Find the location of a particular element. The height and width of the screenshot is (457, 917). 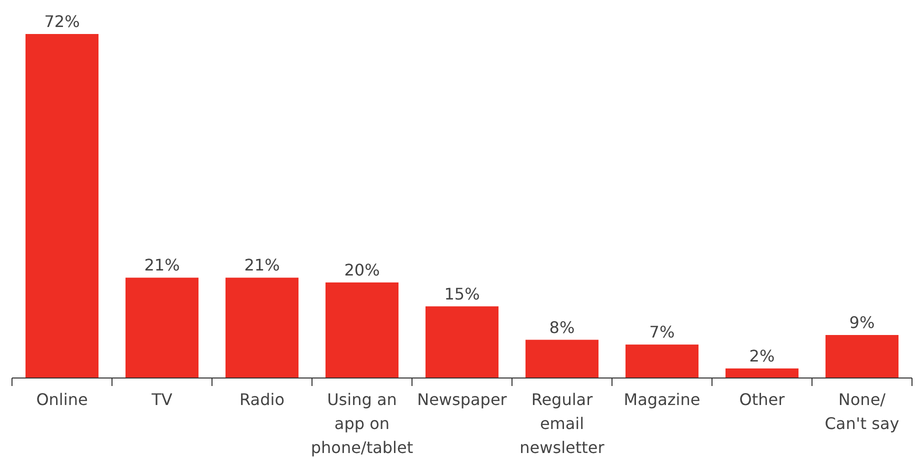

x-tick-label: Using an app on phone/tablet is located at coordinates (362, 423).